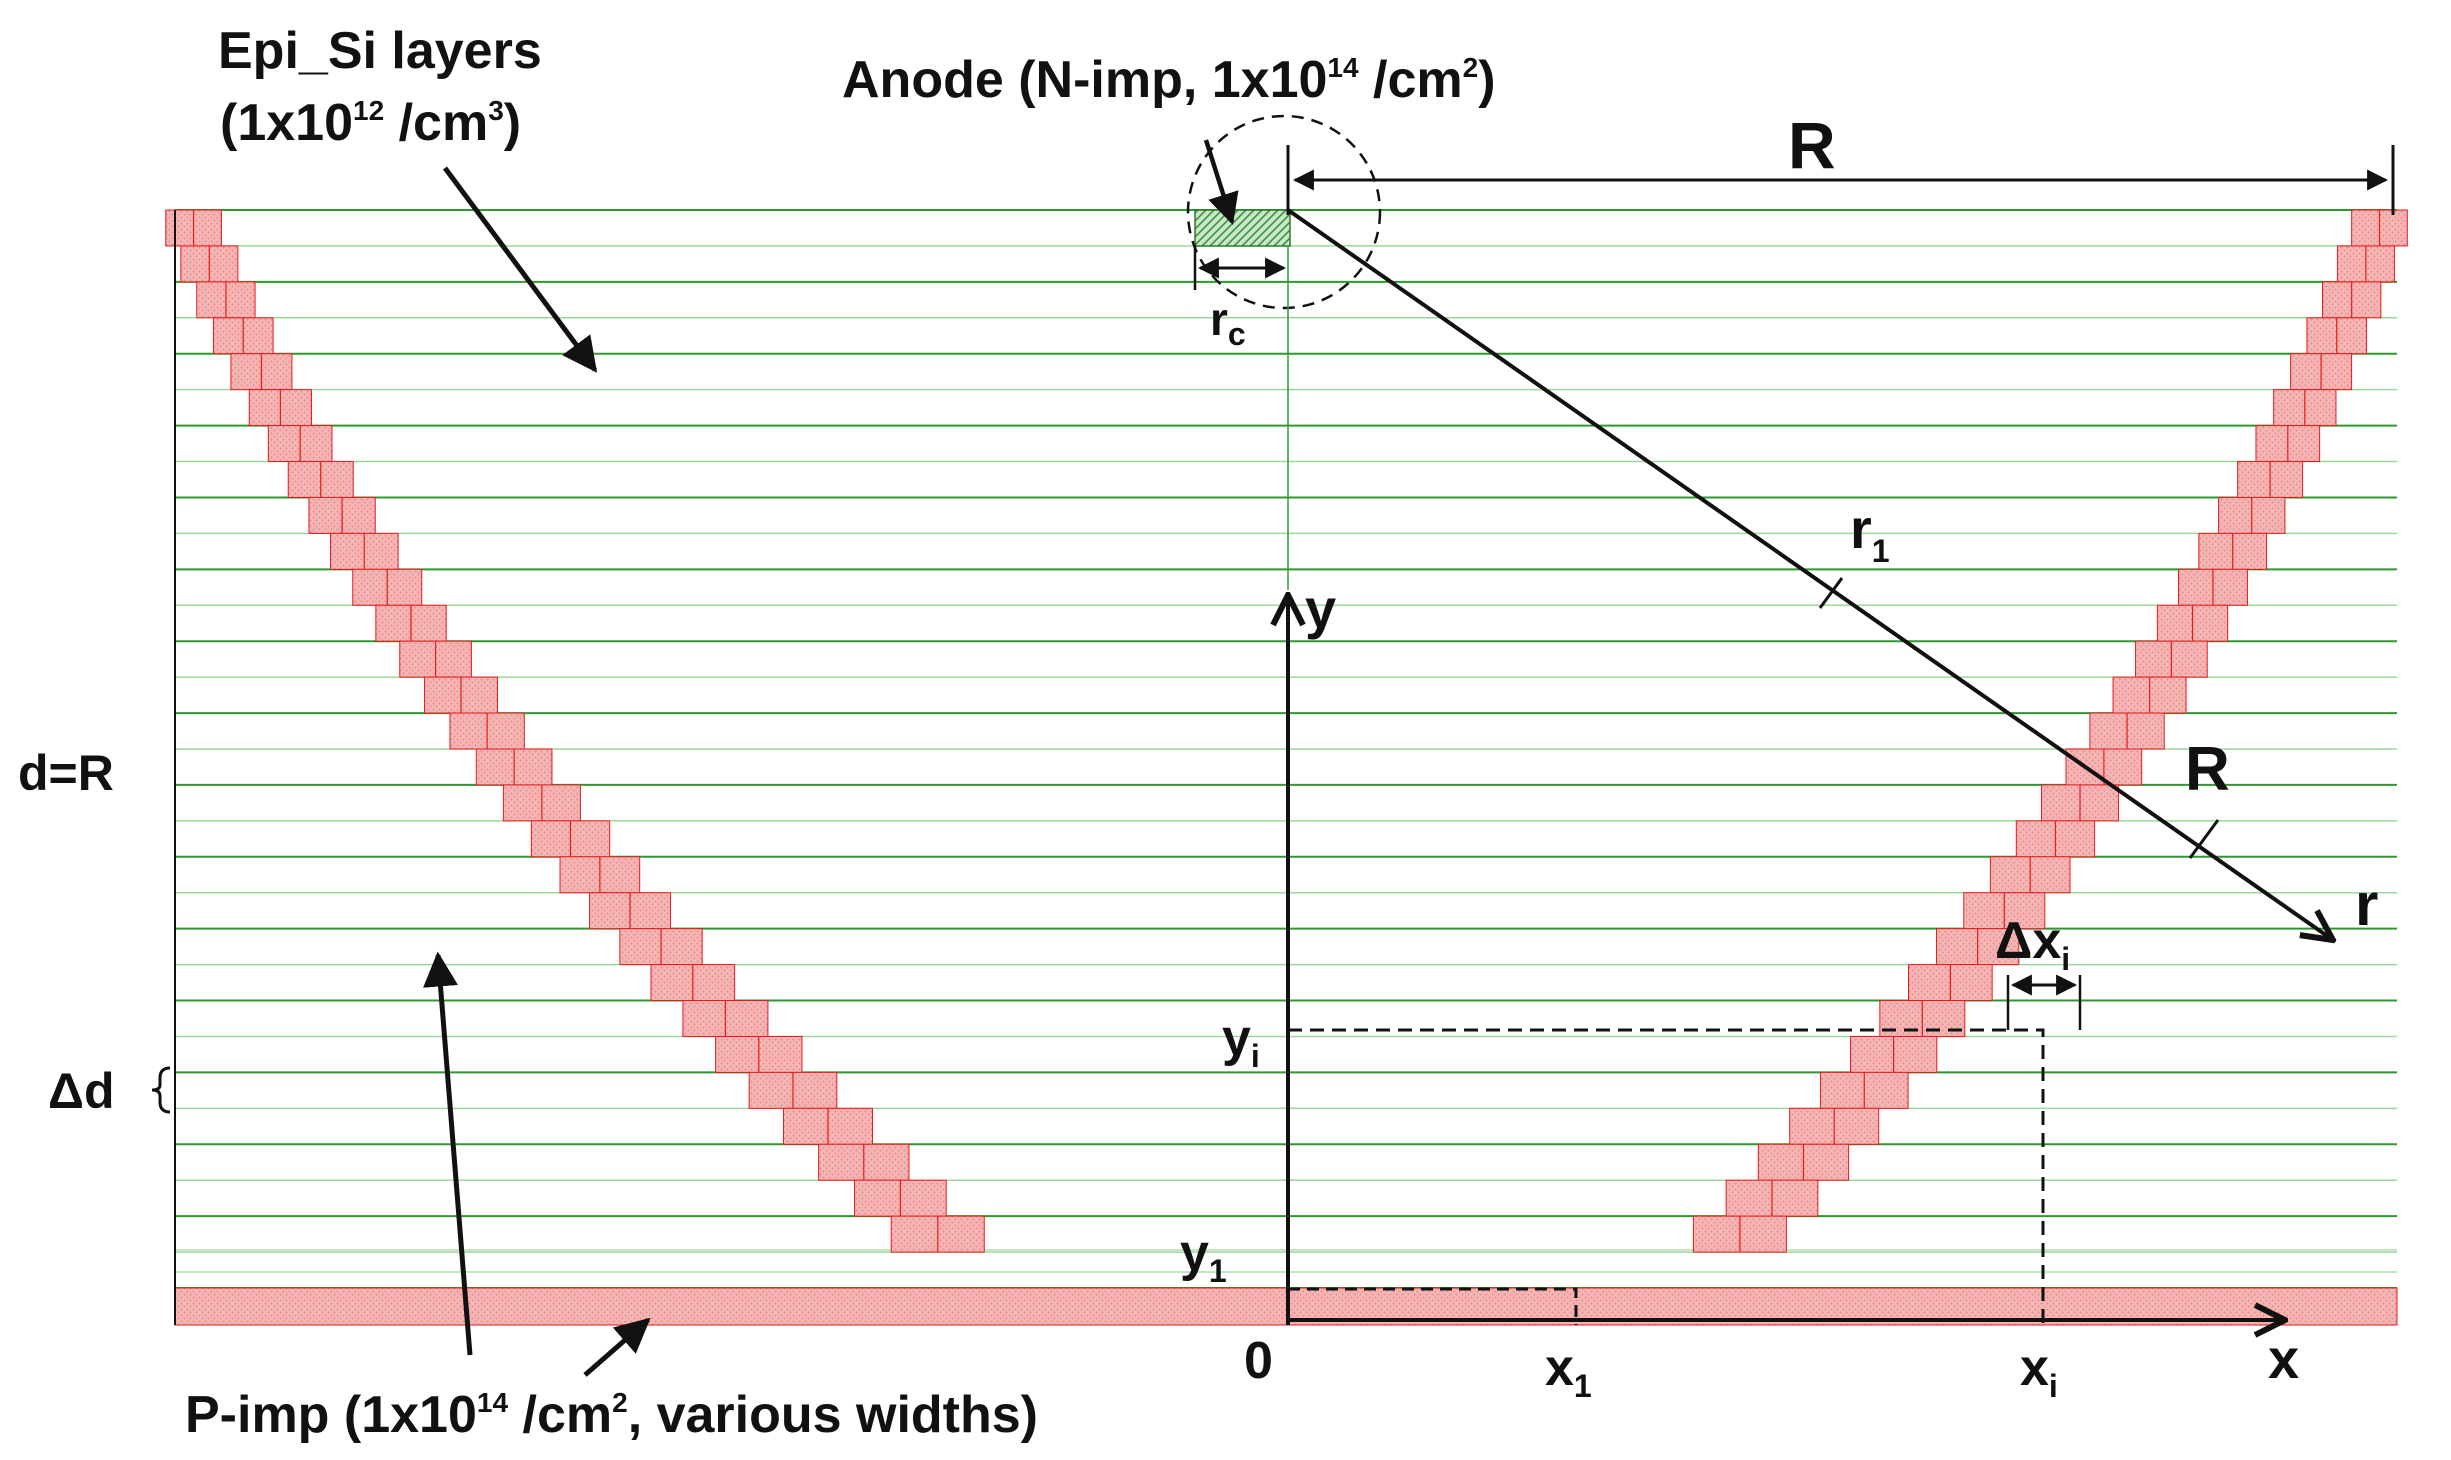 This screenshot has width=2451, height=1460. I want to click on delta-d-label: Δd, so click(81, 1091).